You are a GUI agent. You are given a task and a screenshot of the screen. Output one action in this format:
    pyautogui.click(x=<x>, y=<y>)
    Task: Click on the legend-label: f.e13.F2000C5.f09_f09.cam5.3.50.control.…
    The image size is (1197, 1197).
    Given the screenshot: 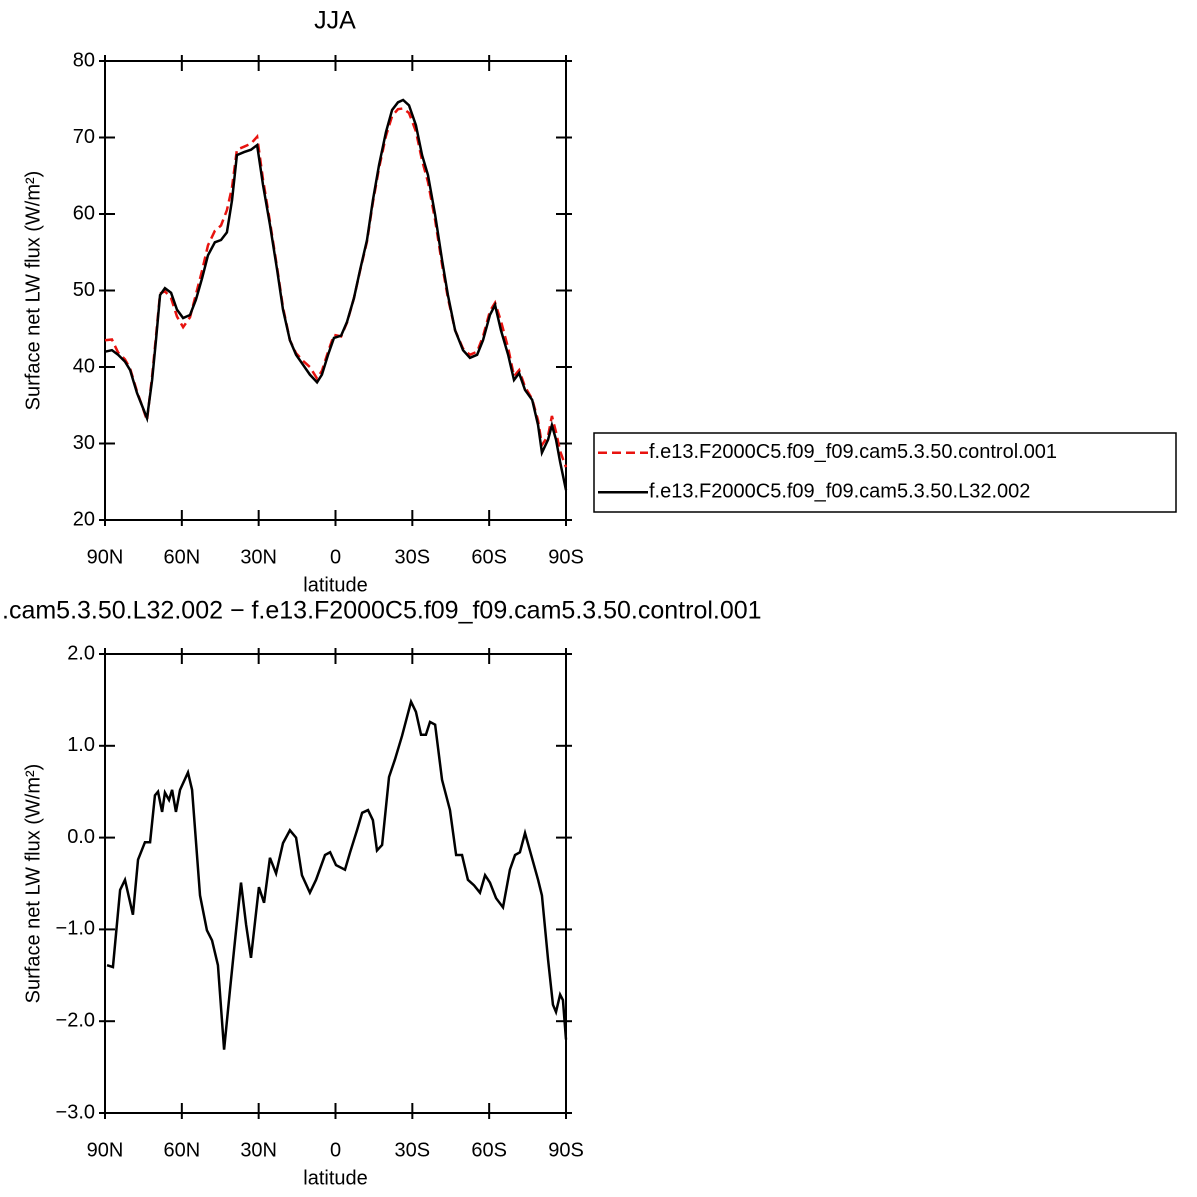 What is the action you would take?
    pyautogui.click(x=853, y=452)
    